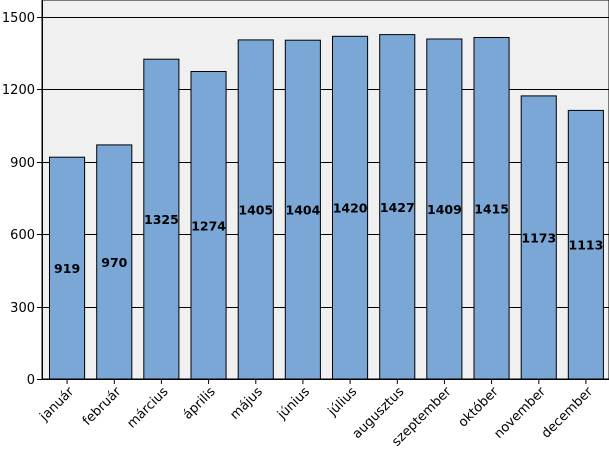 The height and width of the screenshot is (468, 609). What do you see at coordinates (22, 308) in the screenshot?
I see `y-tick-label: 300` at bounding box center [22, 308].